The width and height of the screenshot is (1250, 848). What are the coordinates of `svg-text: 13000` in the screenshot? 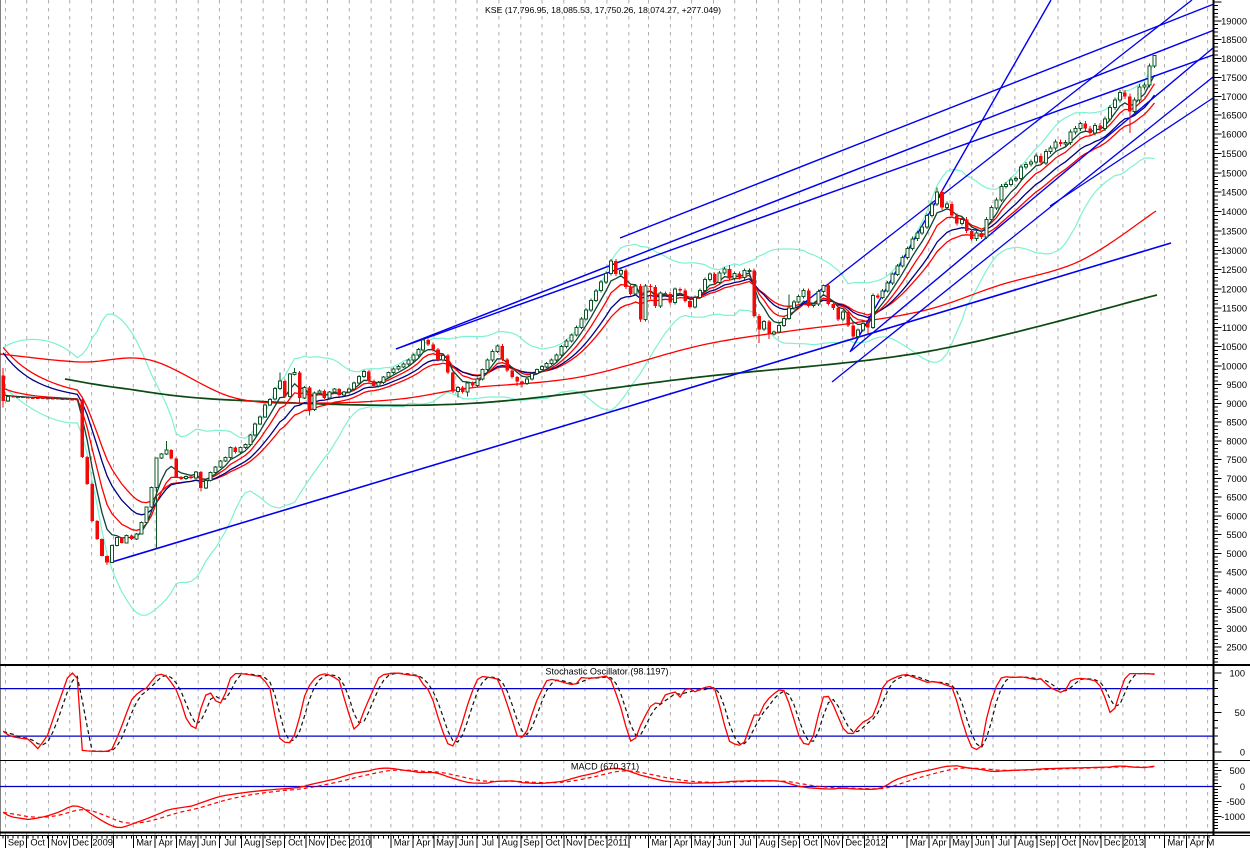 It's located at (1234, 251).